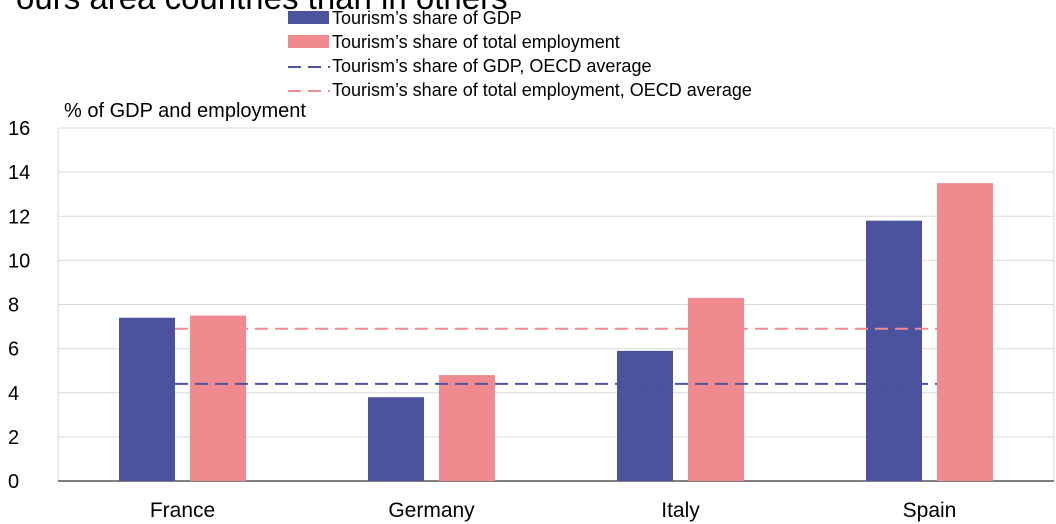 This screenshot has height=524, width=1056. I want to click on x-tick-label-germany: Germany, so click(431, 510).